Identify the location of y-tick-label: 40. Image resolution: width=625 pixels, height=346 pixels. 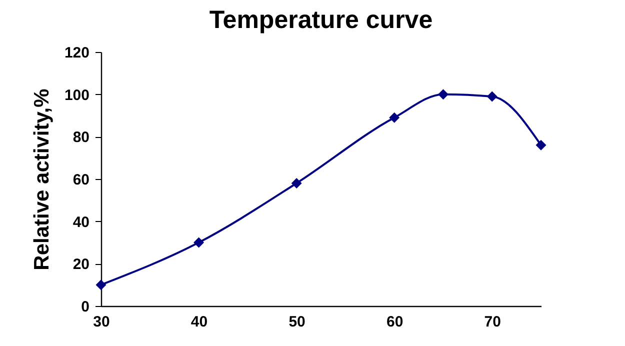
(81, 222).